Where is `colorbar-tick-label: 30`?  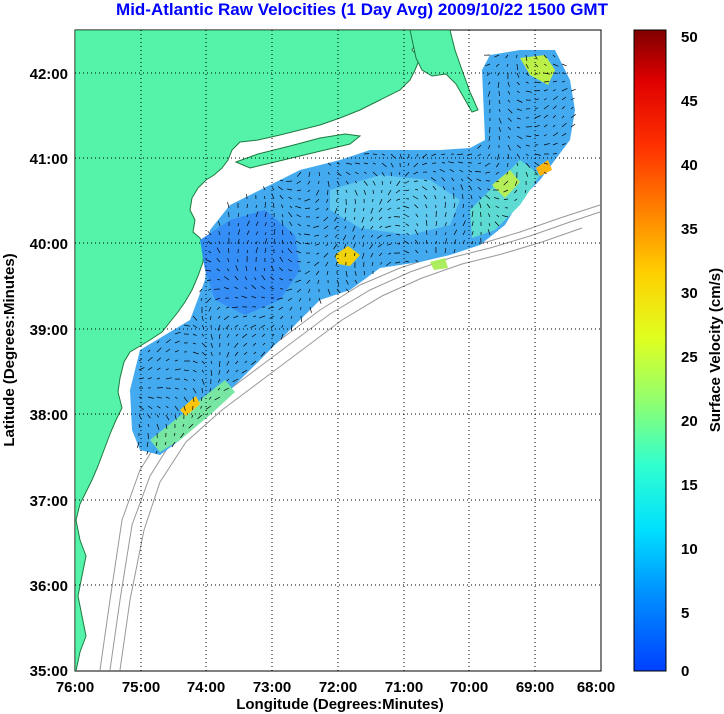
colorbar-tick-label: 30 is located at coordinates (689, 293).